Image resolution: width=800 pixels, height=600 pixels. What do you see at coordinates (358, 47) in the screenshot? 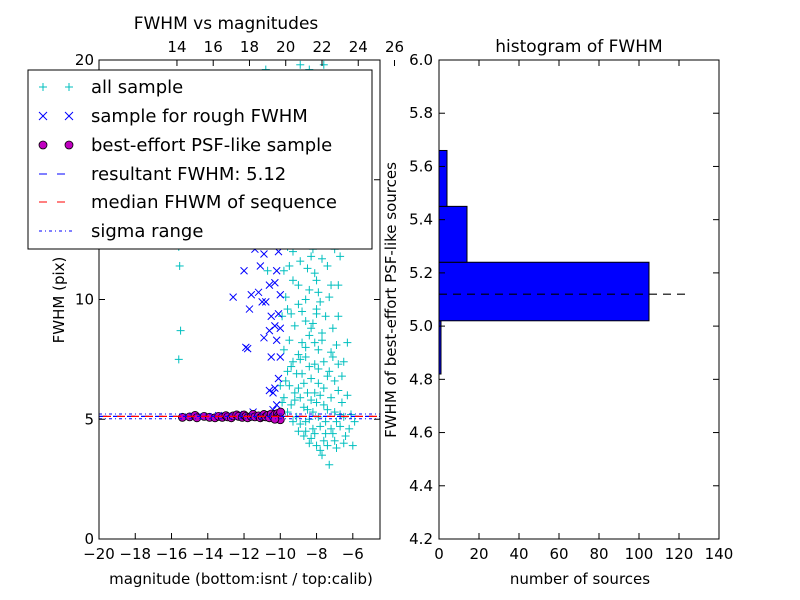
I see `top-x-tick-label: 24` at bounding box center [358, 47].